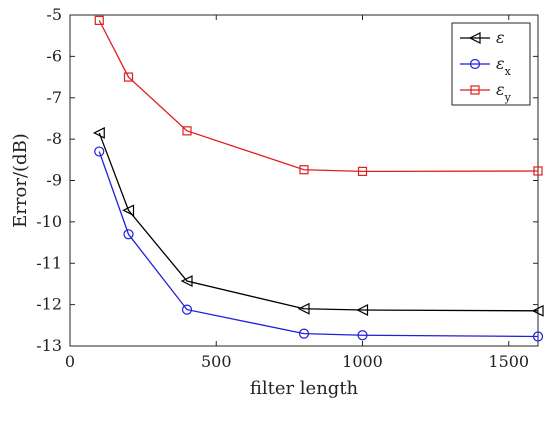 The image size is (550, 436). What do you see at coordinates (508, 361) in the screenshot?
I see `x-tick-label: 1500` at bounding box center [508, 361].